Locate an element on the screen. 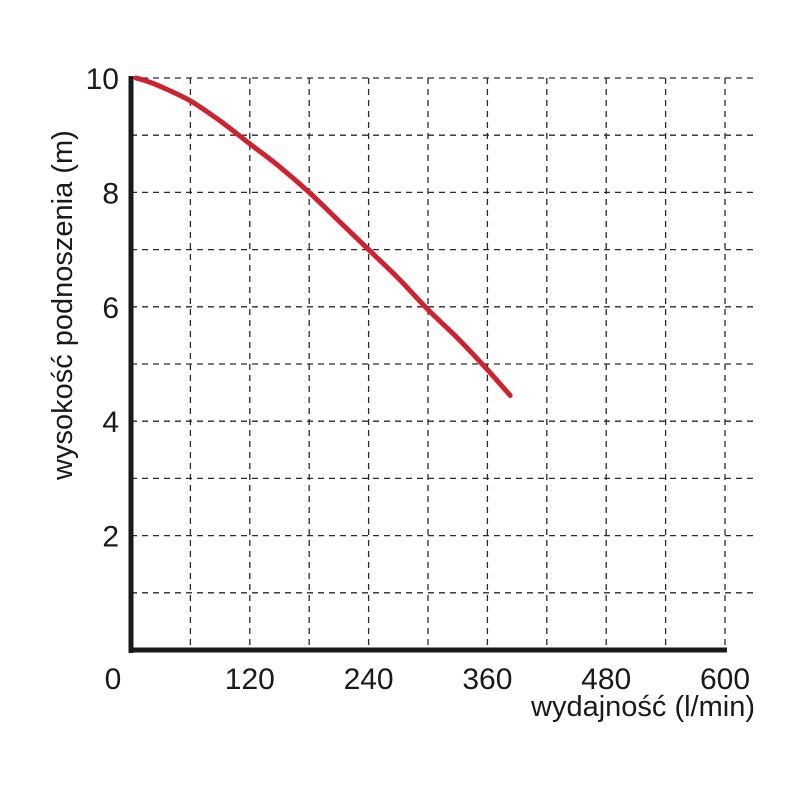  y-tick-label: 6 is located at coordinates (110, 308).